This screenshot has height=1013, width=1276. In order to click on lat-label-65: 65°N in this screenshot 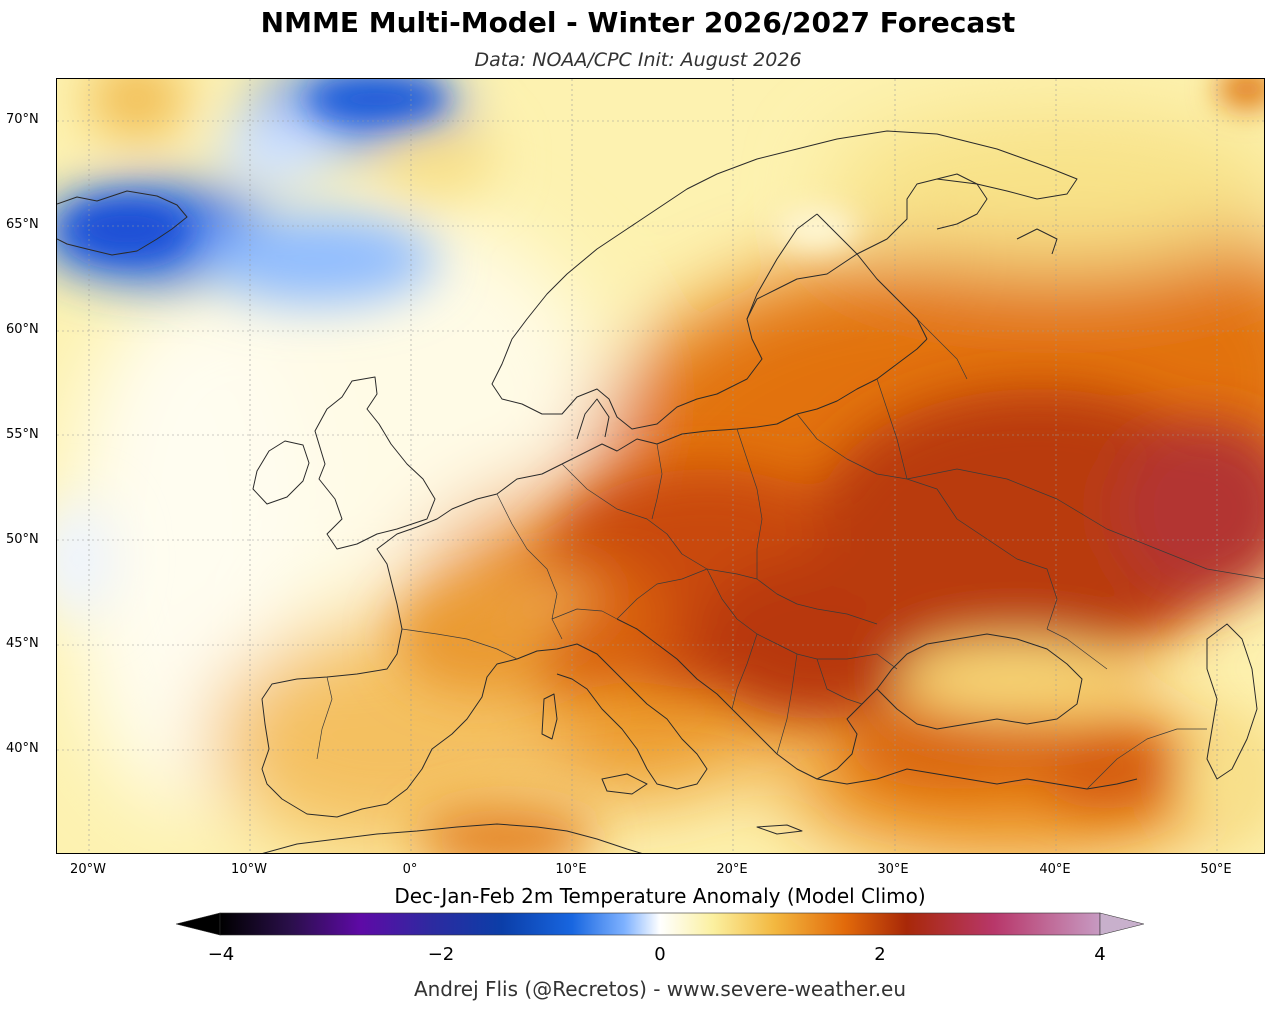, I will do `click(22, 224)`.